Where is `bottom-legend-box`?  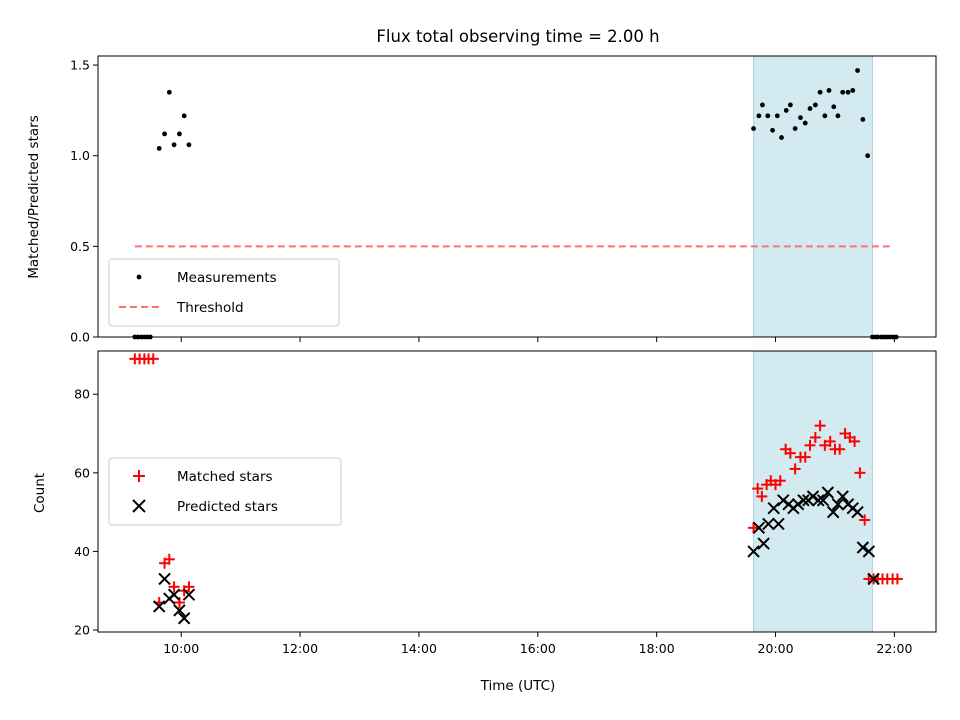 bottom-legend-box is located at coordinates (225, 491).